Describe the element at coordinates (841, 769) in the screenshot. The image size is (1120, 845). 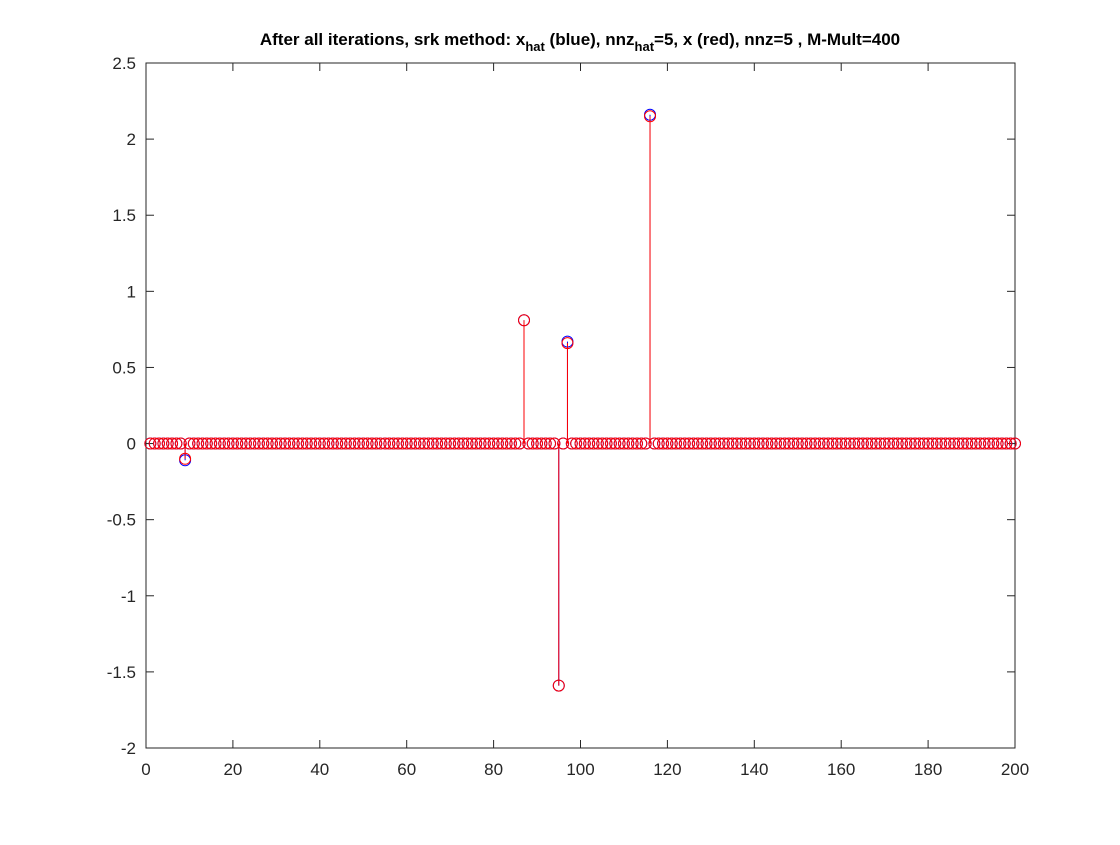
I see `x-tick-label: 160` at that location.